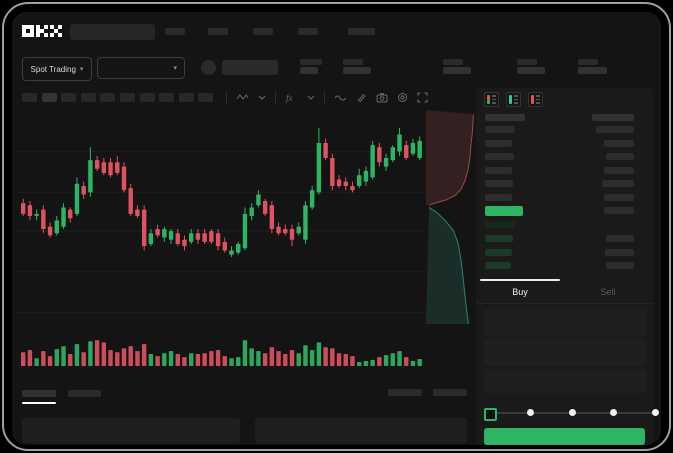 The image size is (673, 453). What do you see at coordinates (513, 99) in the screenshot?
I see `orderbook-bids-view-icon` at bounding box center [513, 99].